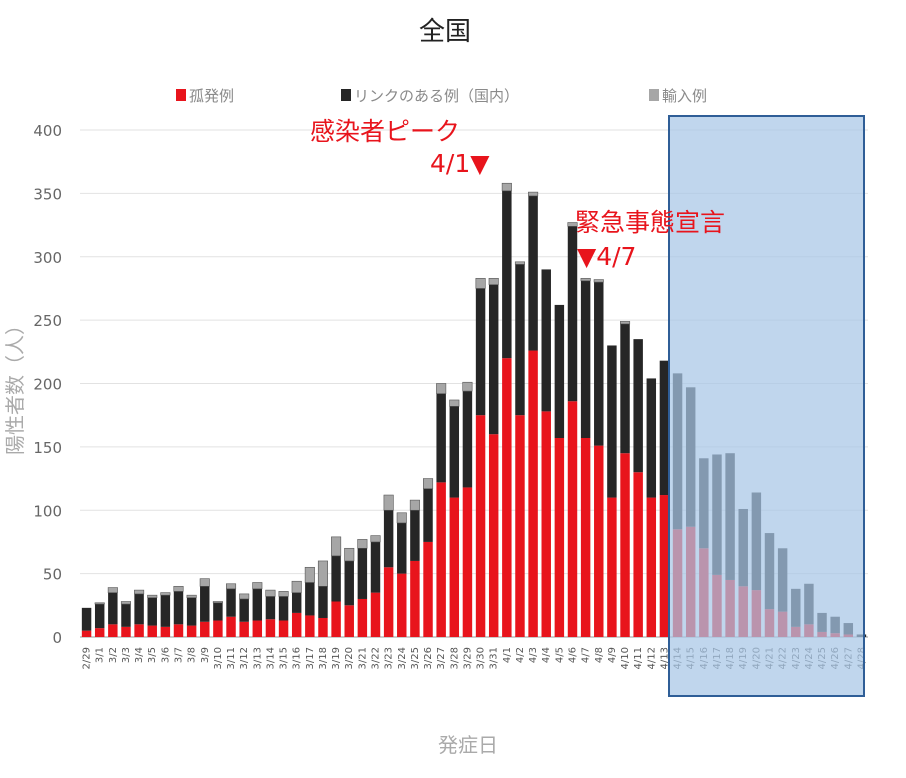 This screenshot has height=778, width=906. Describe the element at coordinates (346, 95) in the screenshot. I see `legend-swatch-linked` at that location.